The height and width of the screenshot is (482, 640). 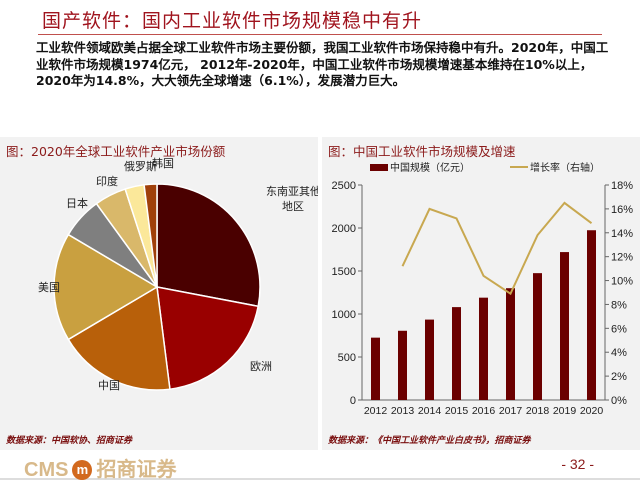 What do you see at coordinates (344, 272) in the screenshot?
I see `y-tick-label: 1500` at bounding box center [344, 272].